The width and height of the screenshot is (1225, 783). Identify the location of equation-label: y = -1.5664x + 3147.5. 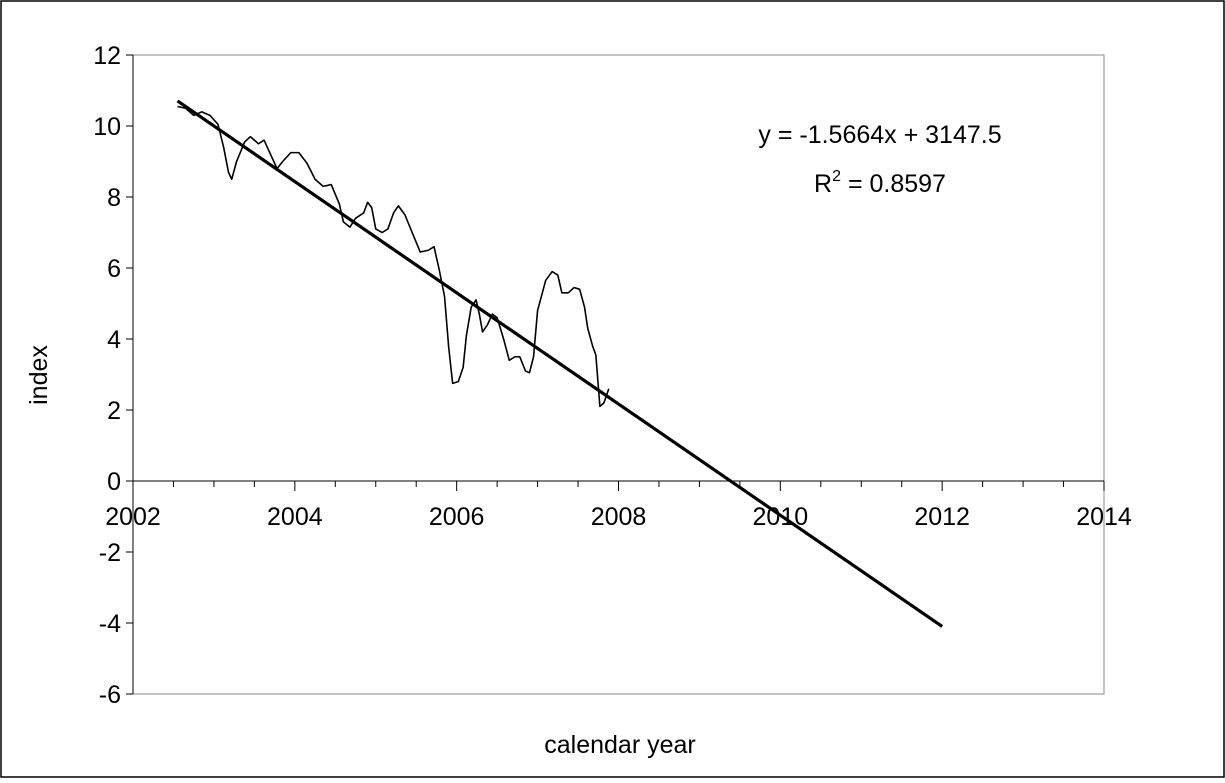
(879, 135).